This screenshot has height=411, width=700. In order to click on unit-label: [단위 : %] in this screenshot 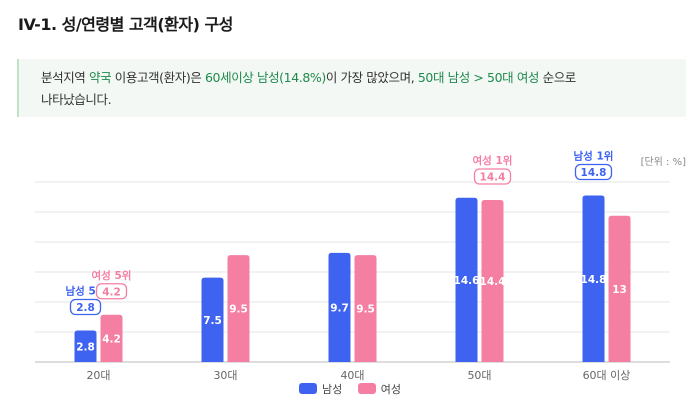, I will do `click(663, 162)`.